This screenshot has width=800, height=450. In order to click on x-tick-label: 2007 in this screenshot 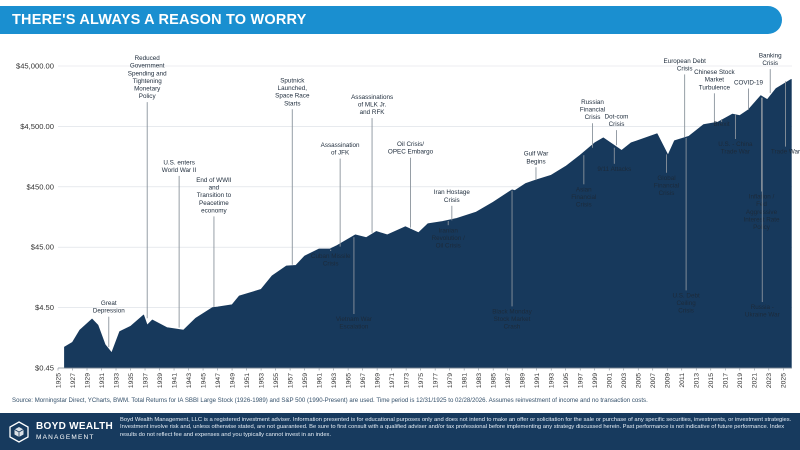, I will do `click(653, 380)`.